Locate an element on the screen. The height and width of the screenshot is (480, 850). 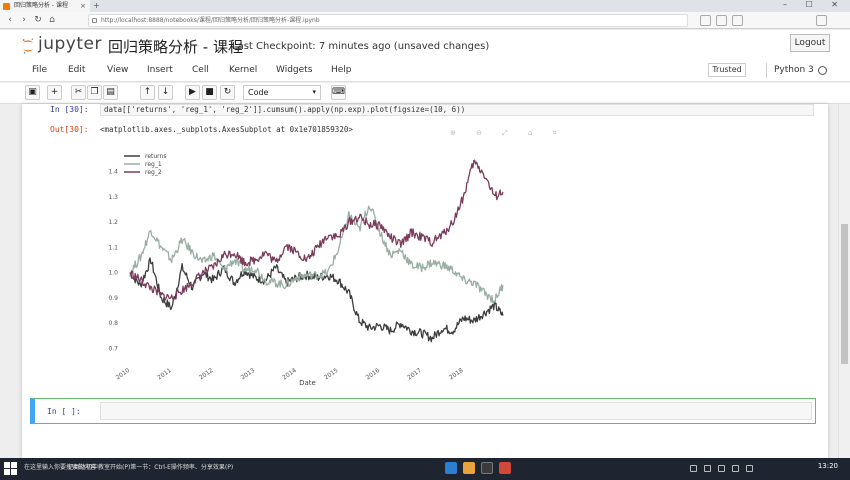
x-tick-label: 2016 is located at coordinates (373, 374).